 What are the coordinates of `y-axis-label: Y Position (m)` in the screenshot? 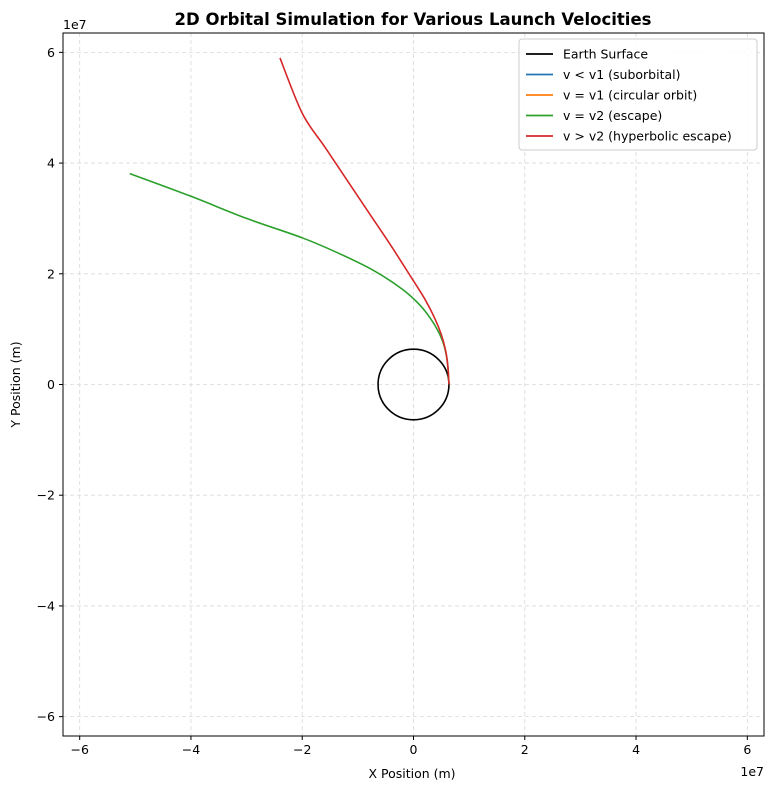 It's located at (15, 384).